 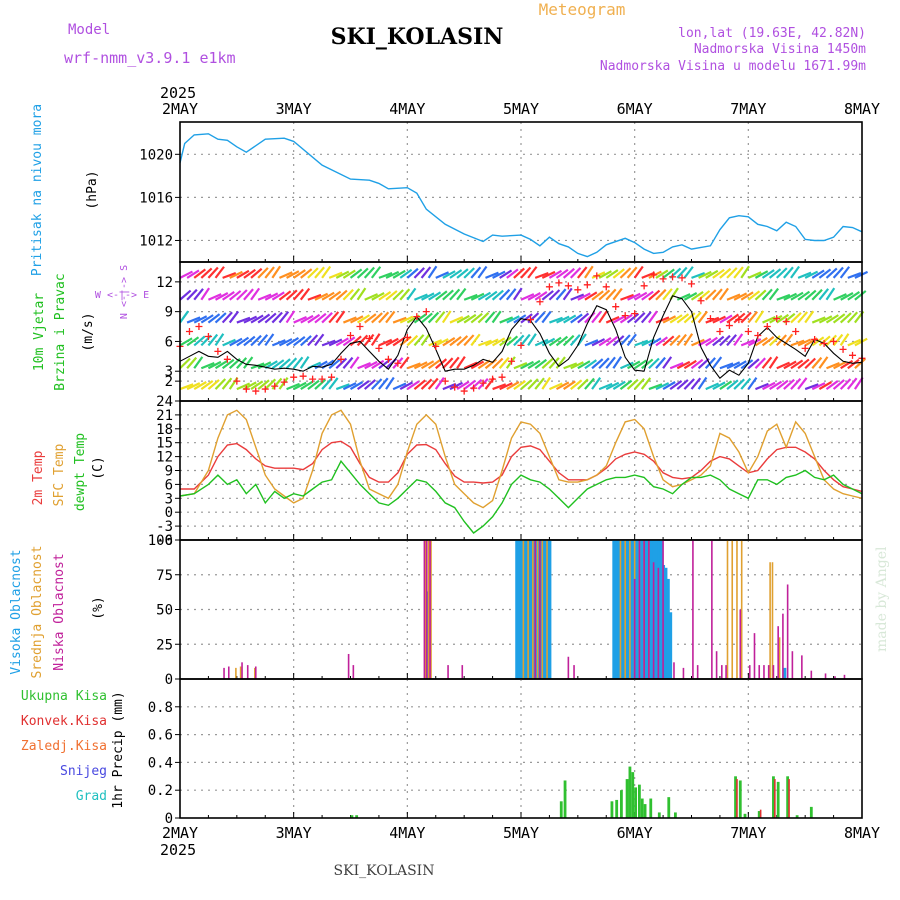 What do you see at coordinates (169, 313) in the screenshot?
I see `y-tick-label: 9` at bounding box center [169, 313].